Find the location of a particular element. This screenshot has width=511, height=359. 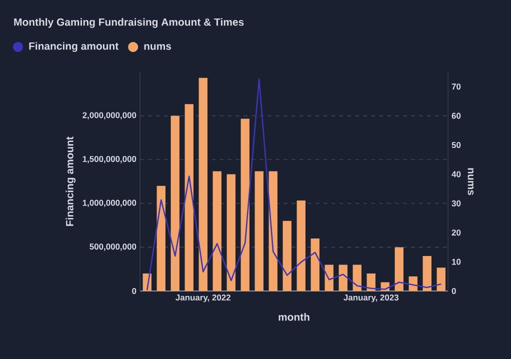

x-tick-label: January, 2022 is located at coordinates (203, 298).